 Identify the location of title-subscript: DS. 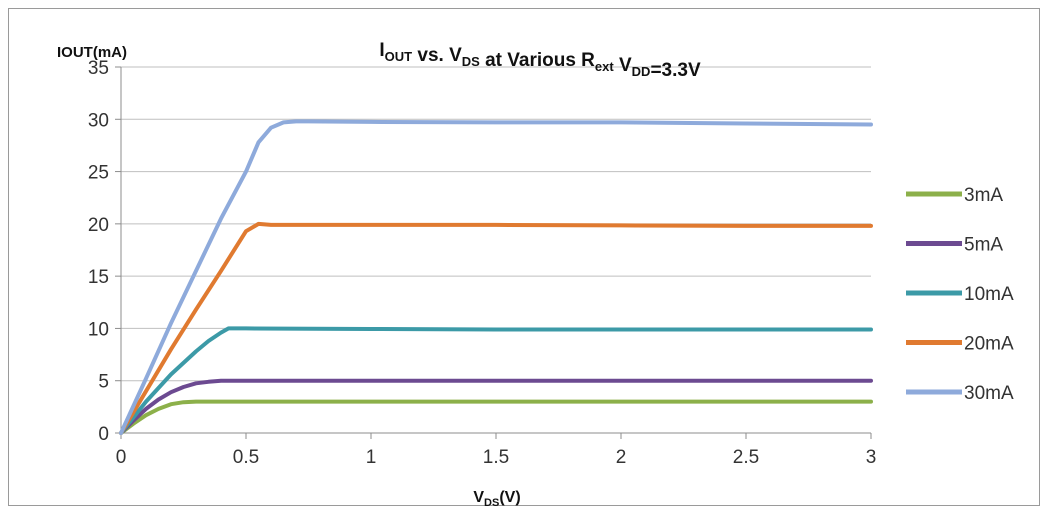
(471, 61).